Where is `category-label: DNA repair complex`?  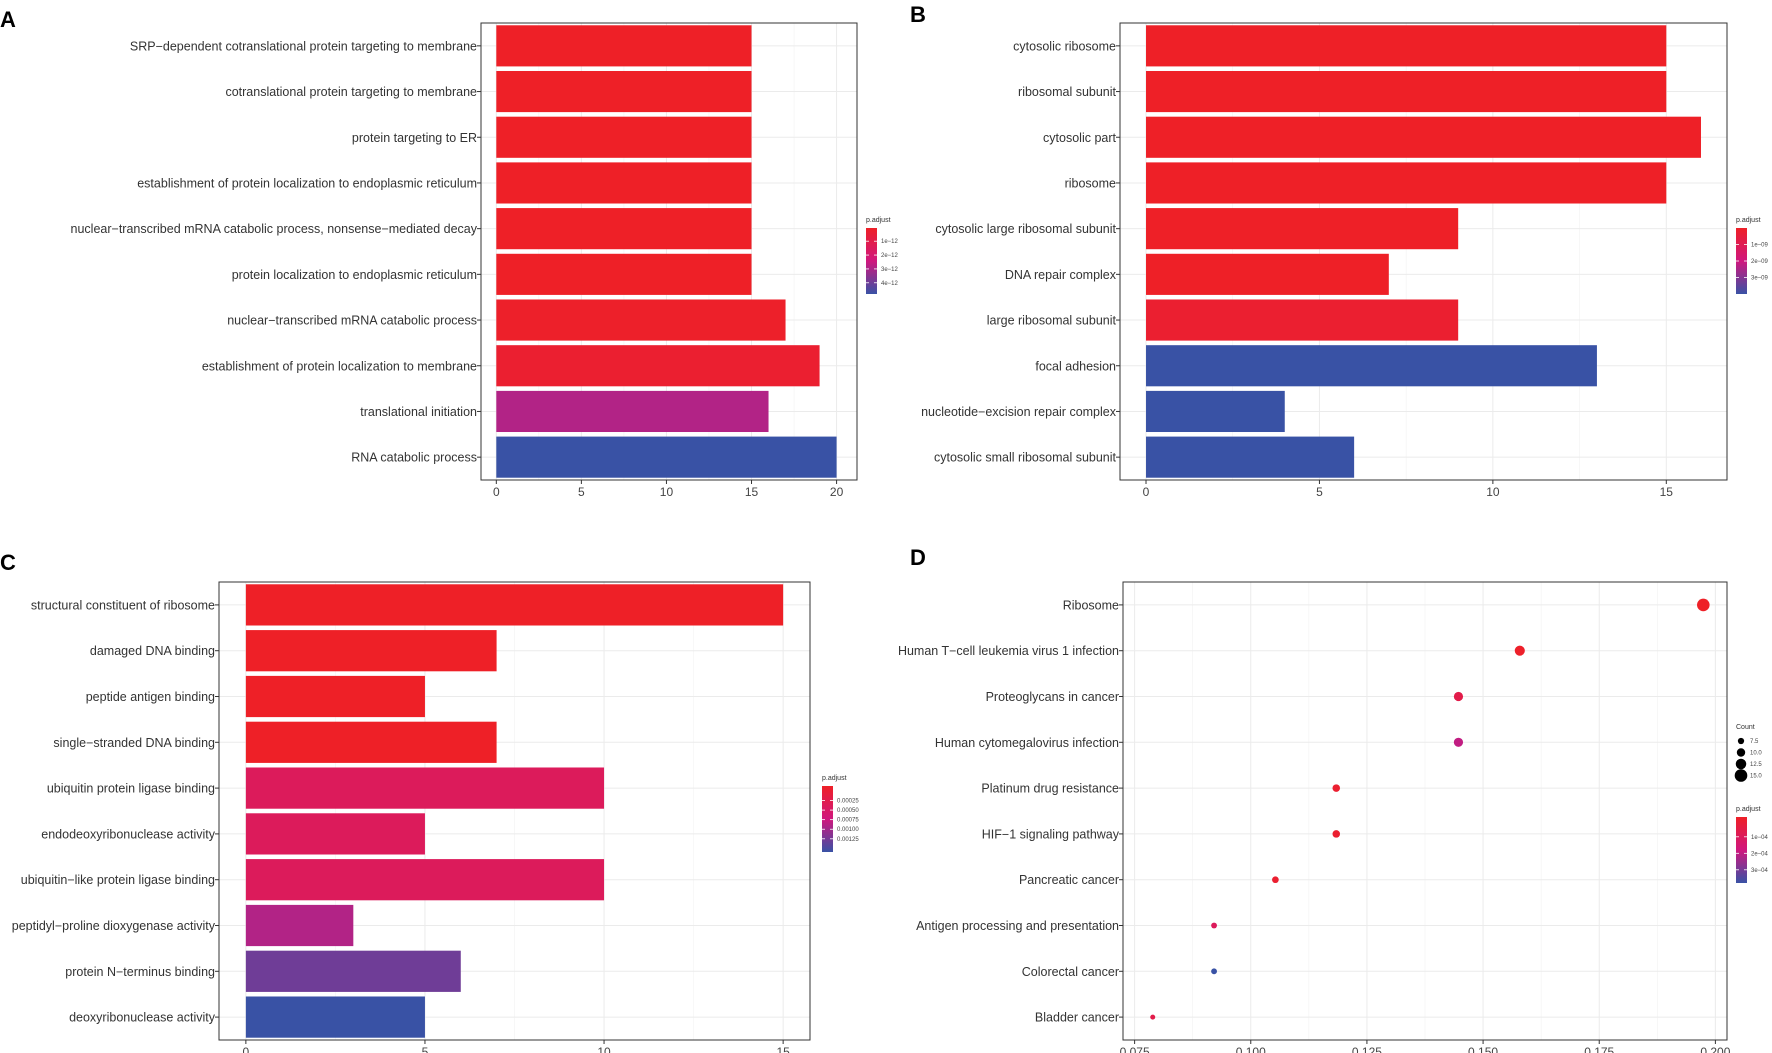
category-label: DNA repair complex is located at coordinates (1061, 275).